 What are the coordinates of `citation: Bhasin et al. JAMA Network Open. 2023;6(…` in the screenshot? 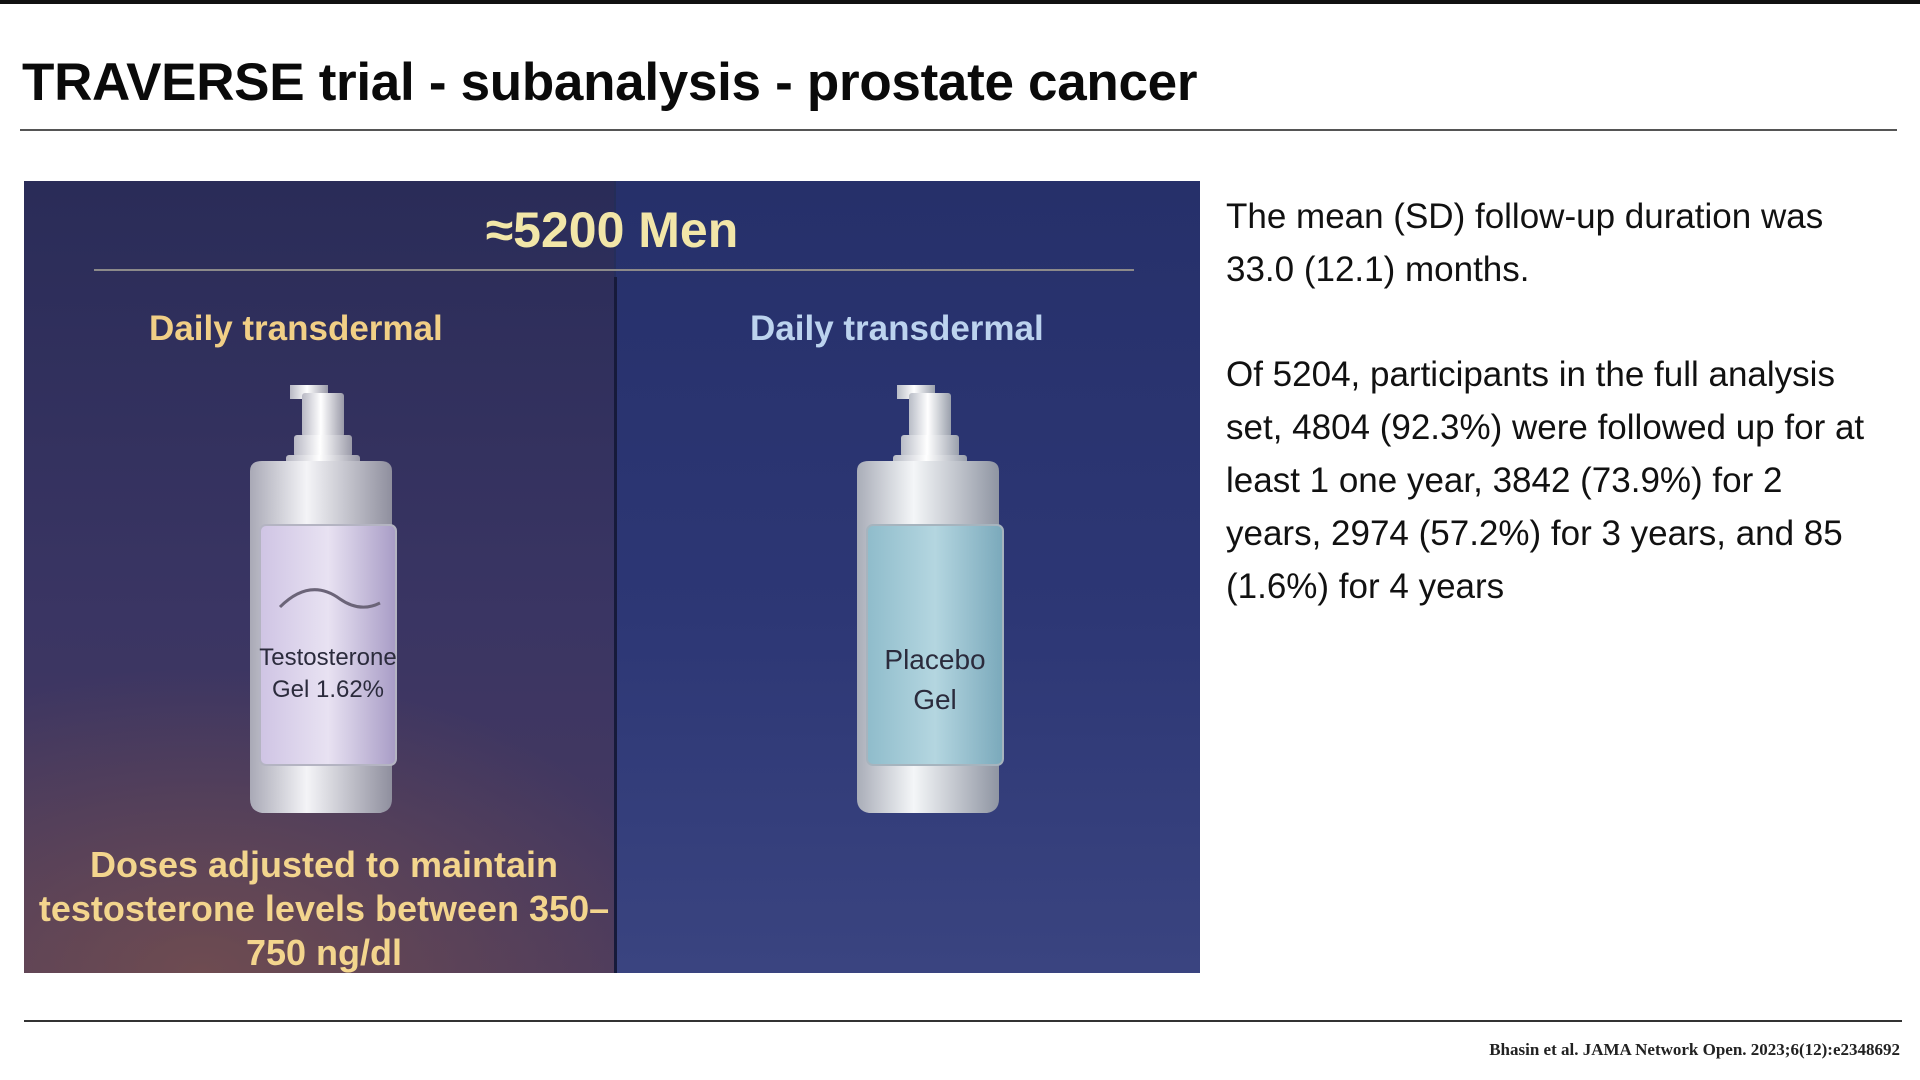 It's located at (1694, 1049).